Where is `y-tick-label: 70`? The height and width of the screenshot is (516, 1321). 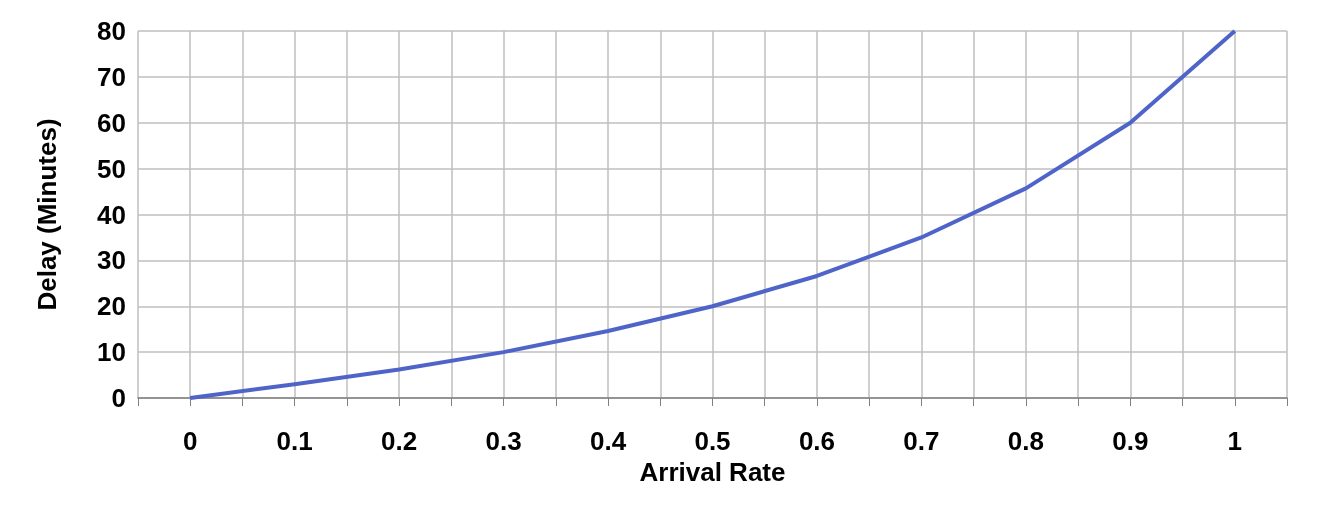
y-tick-label: 70 is located at coordinates (111, 76).